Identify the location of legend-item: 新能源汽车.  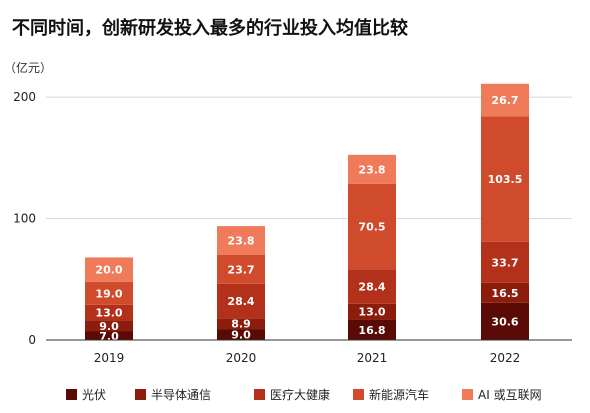
(391, 394).